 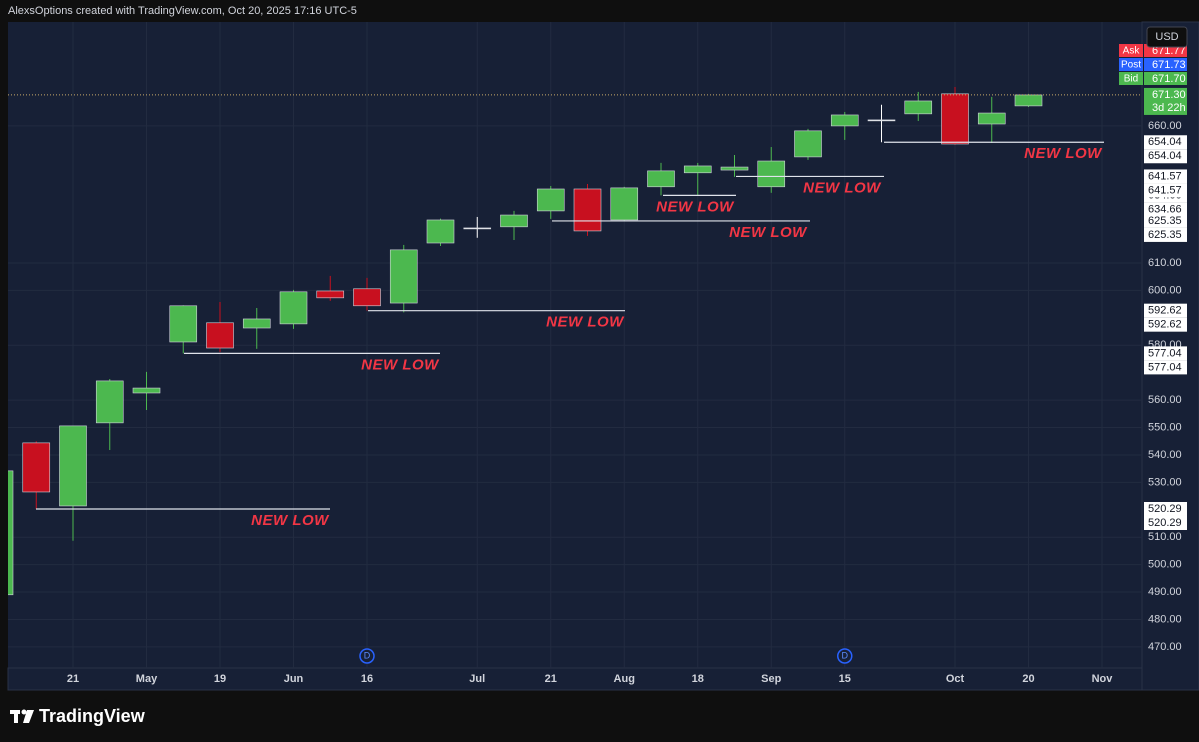 I want to click on y-tick-label: 500.00, so click(x=1165, y=565).